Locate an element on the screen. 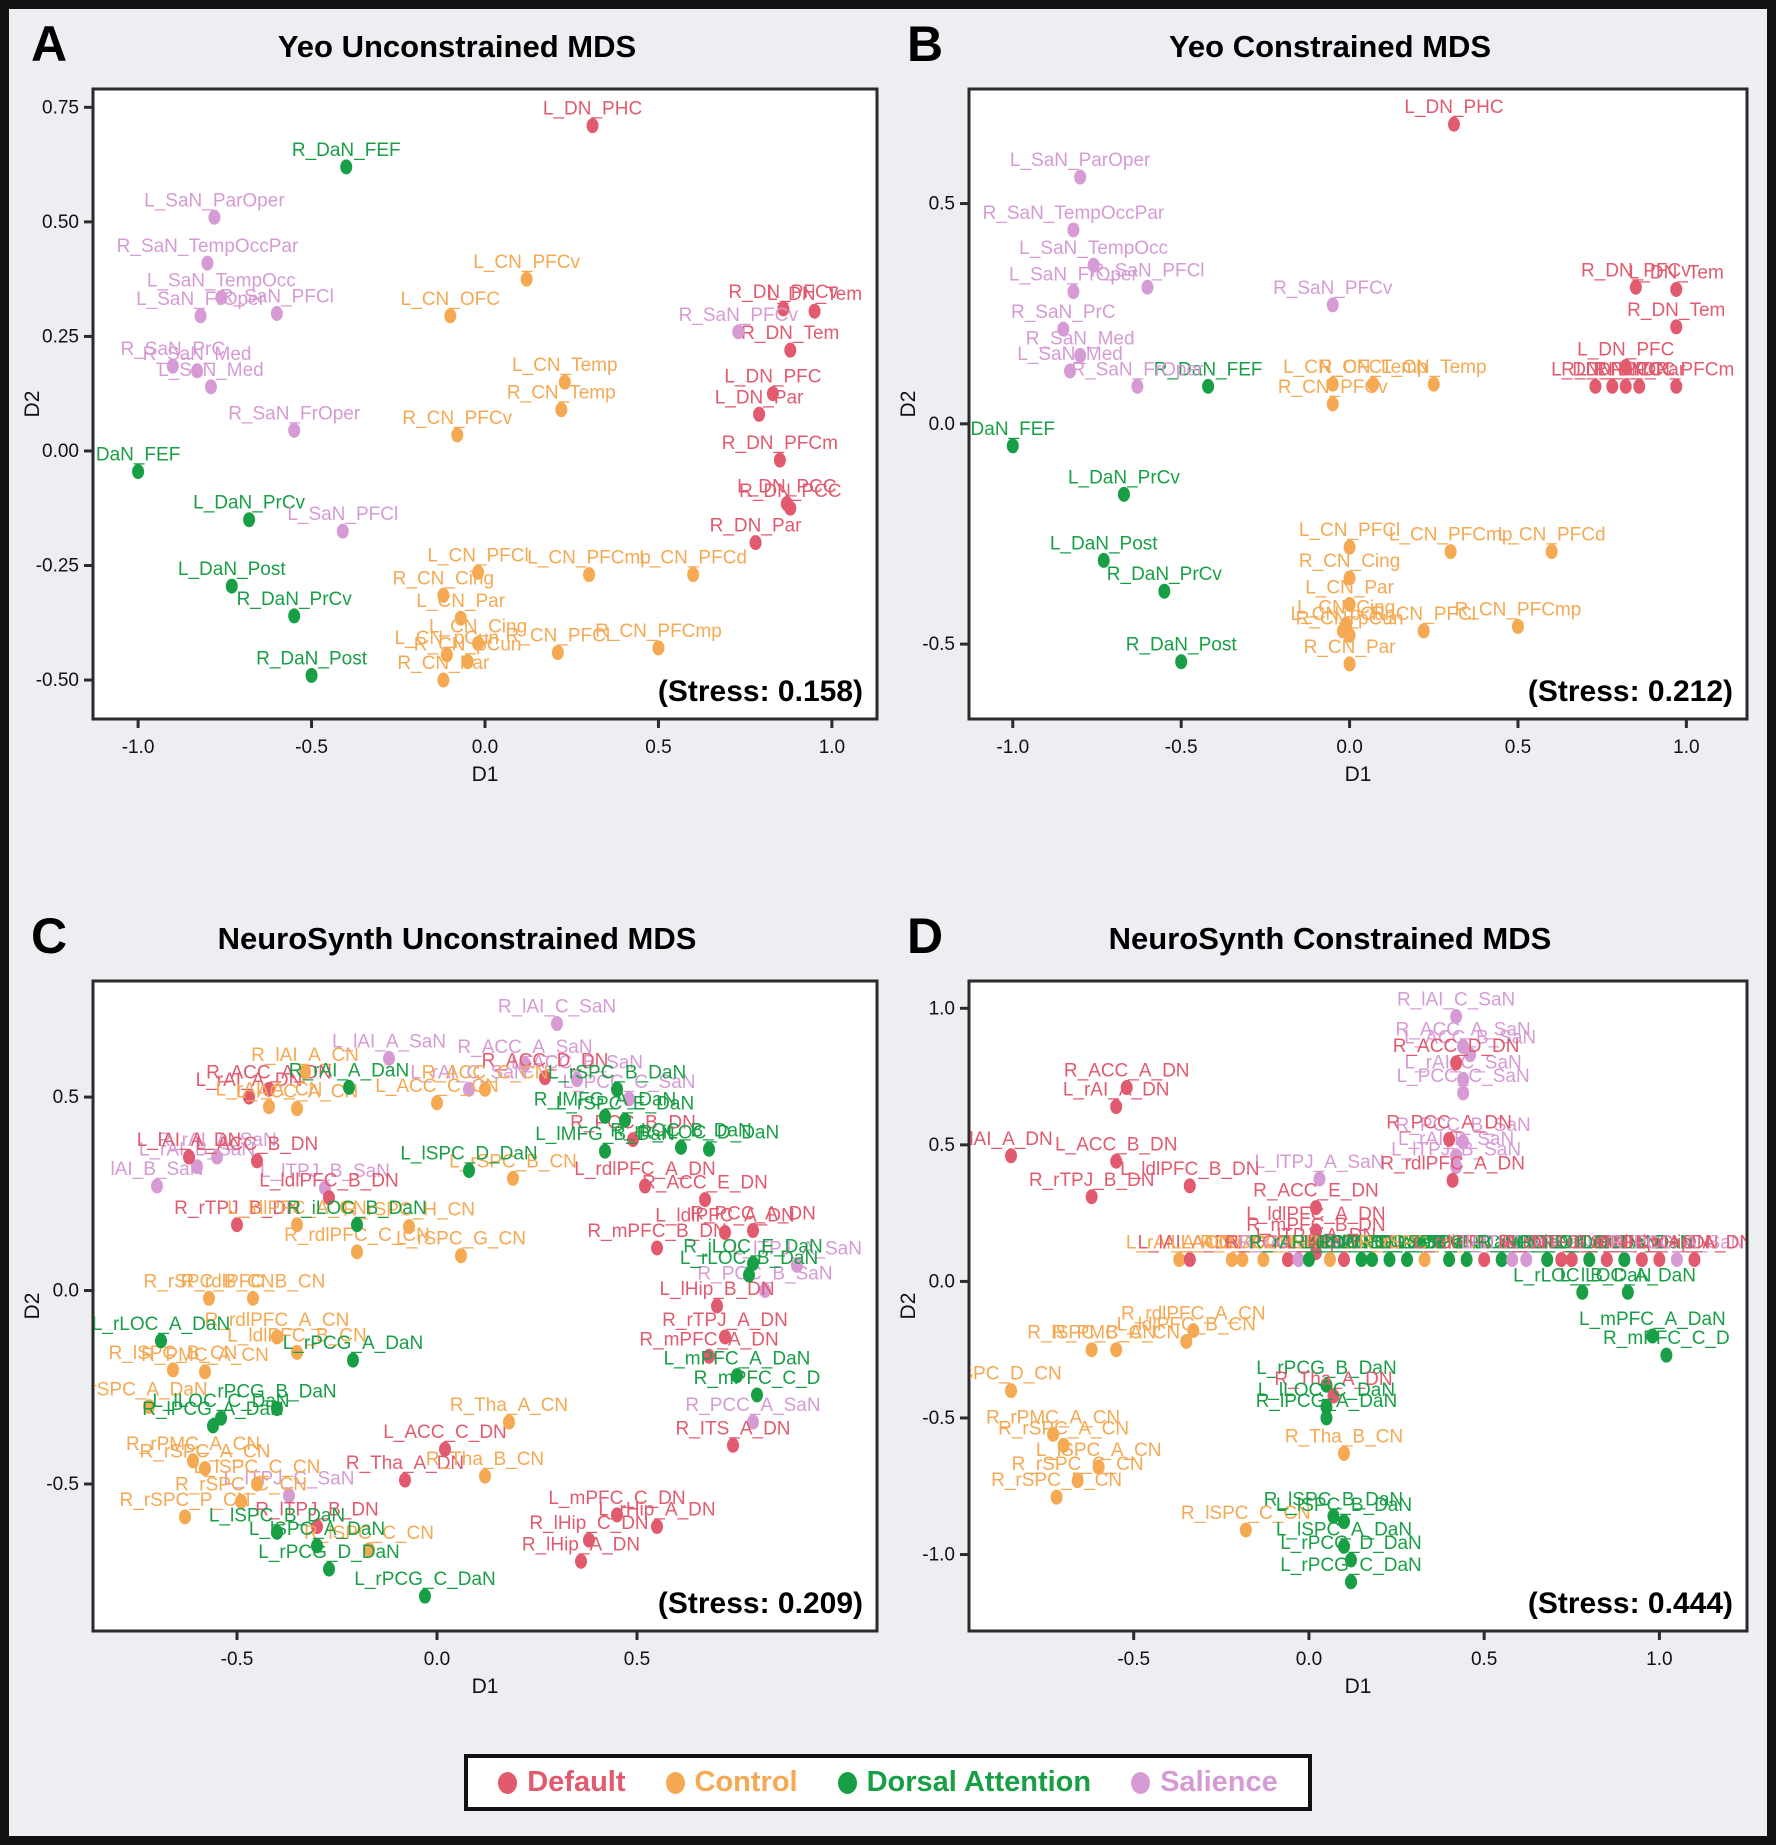 The width and height of the screenshot is (1776, 1845). point-label: R_iLOC_B_DaN is located at coordinates (1361, 1243).